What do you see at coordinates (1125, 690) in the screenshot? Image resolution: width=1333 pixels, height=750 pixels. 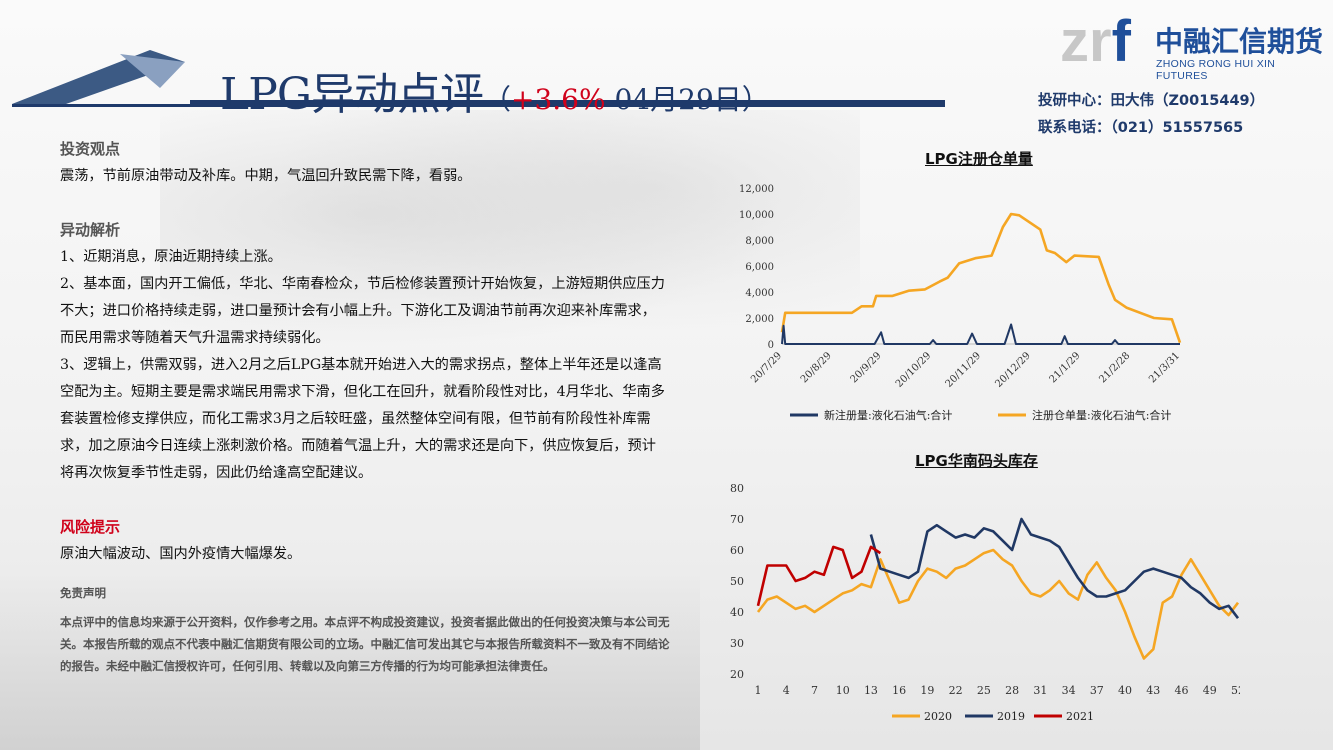 I see `x-tick-label: 40` at bounding box center [1125, 690].